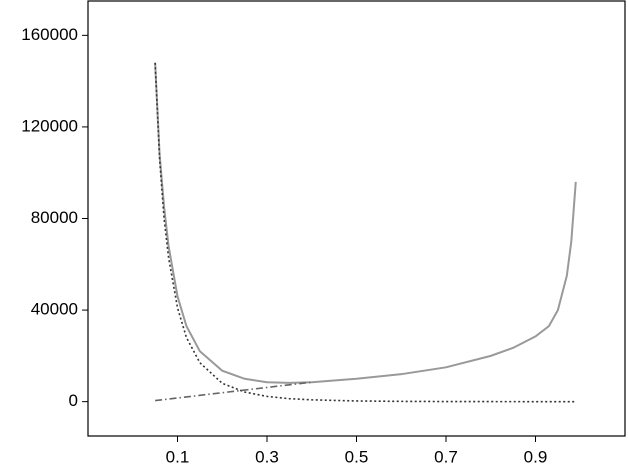 Image resolution: width=628 pixels, height=466 pixels. Describe the element at coordinates (54, 217) in the screenshot. I see `y-tick-label: 80000` at that location.